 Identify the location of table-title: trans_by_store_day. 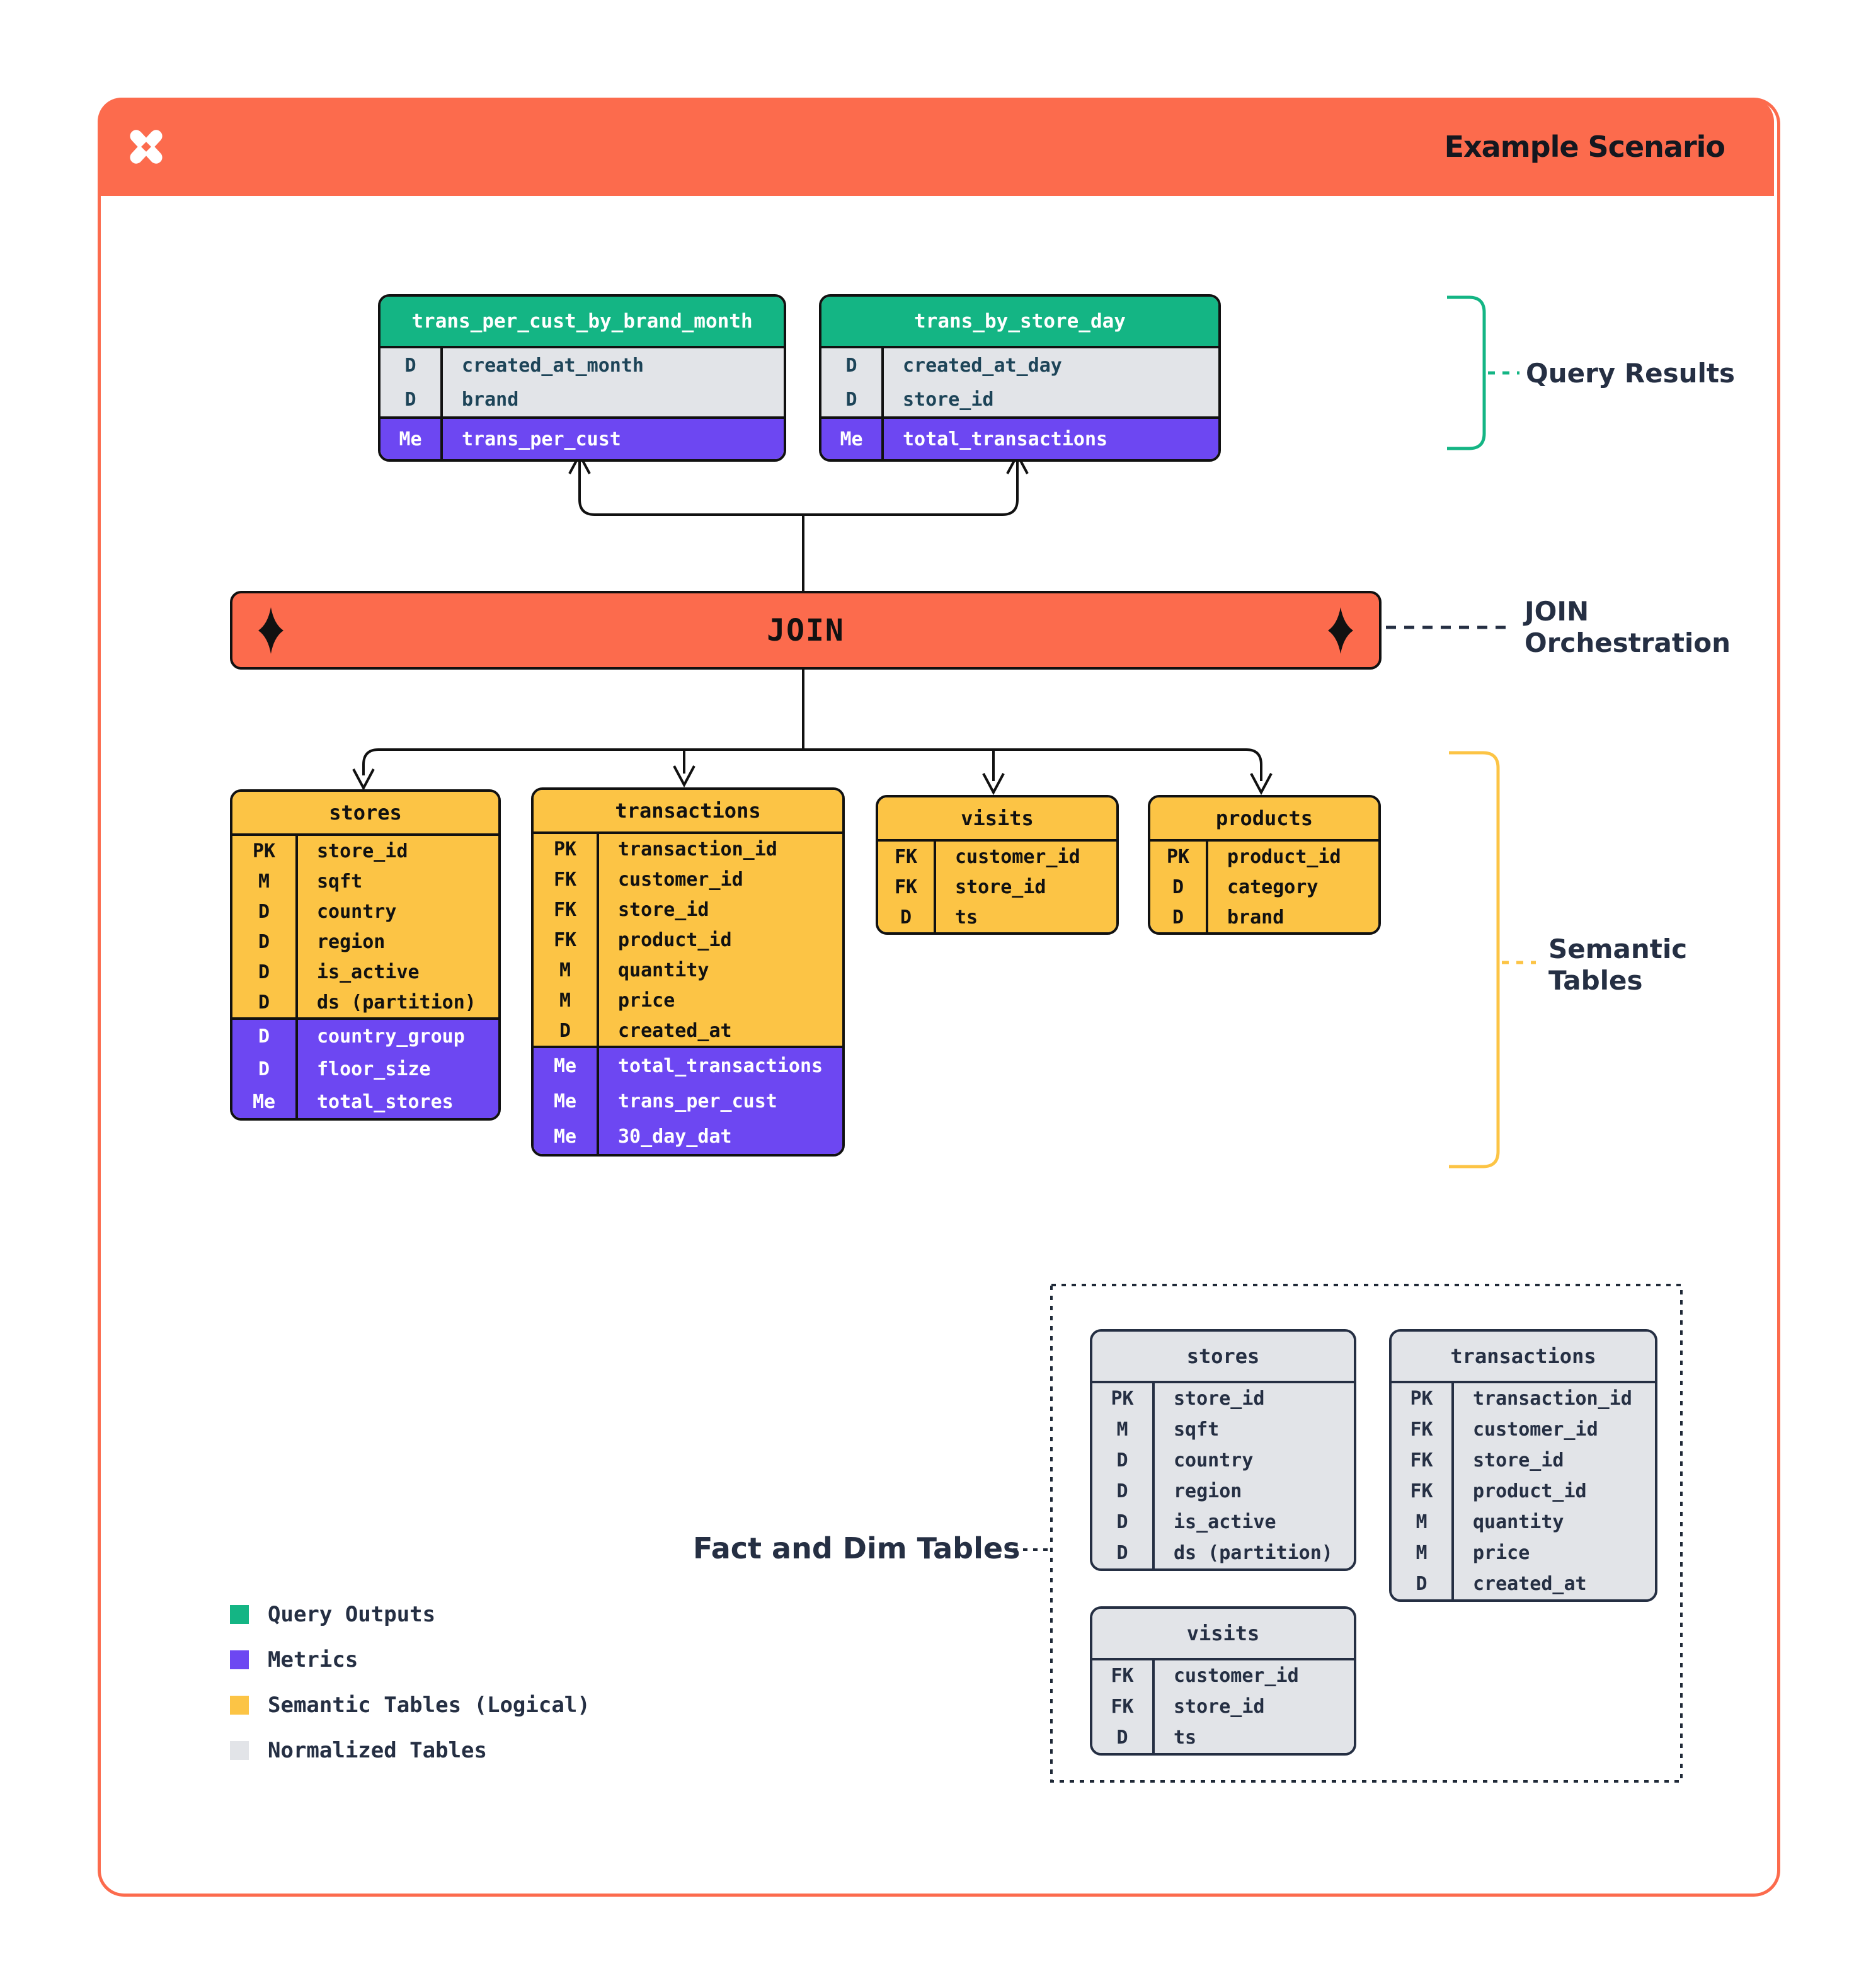
(1019, 322).